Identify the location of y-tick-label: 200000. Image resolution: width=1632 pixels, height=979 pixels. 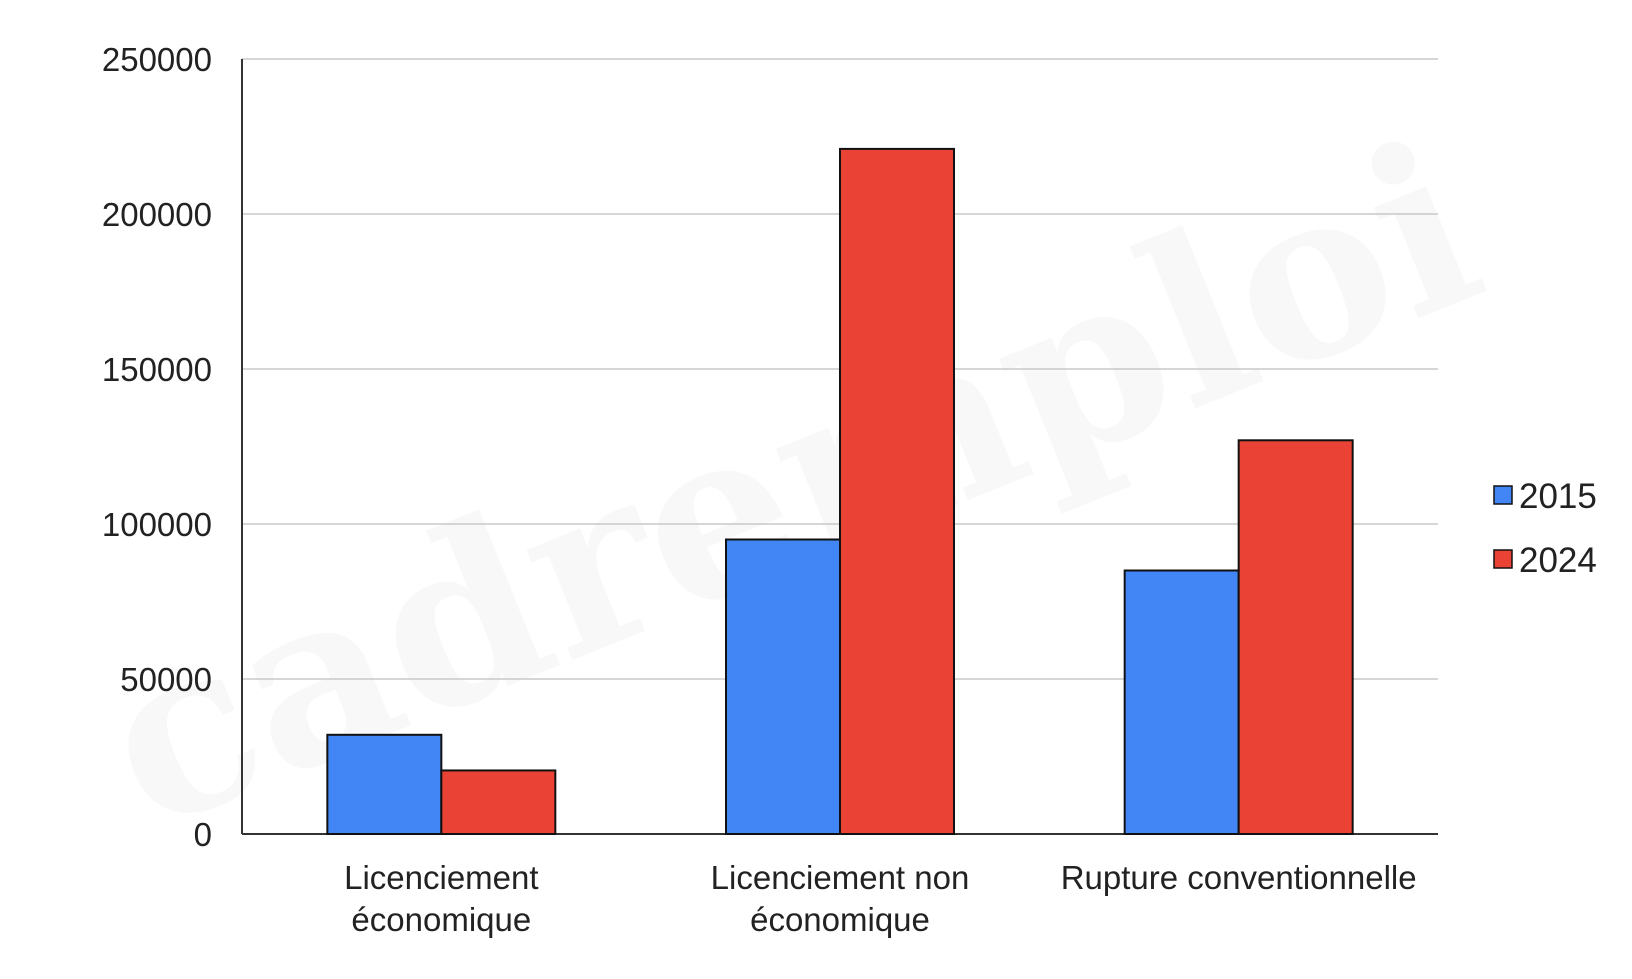
(157, 214).